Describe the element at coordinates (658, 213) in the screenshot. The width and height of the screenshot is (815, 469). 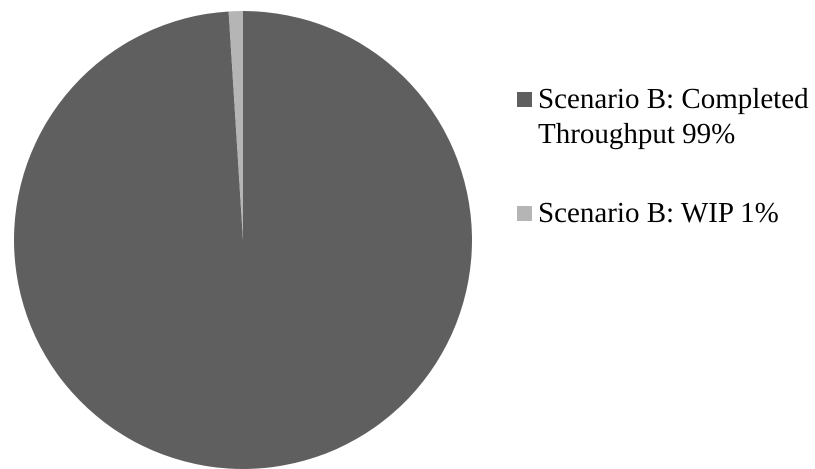
I see `legend-label: Scenario B: WIP 1%` at that location.